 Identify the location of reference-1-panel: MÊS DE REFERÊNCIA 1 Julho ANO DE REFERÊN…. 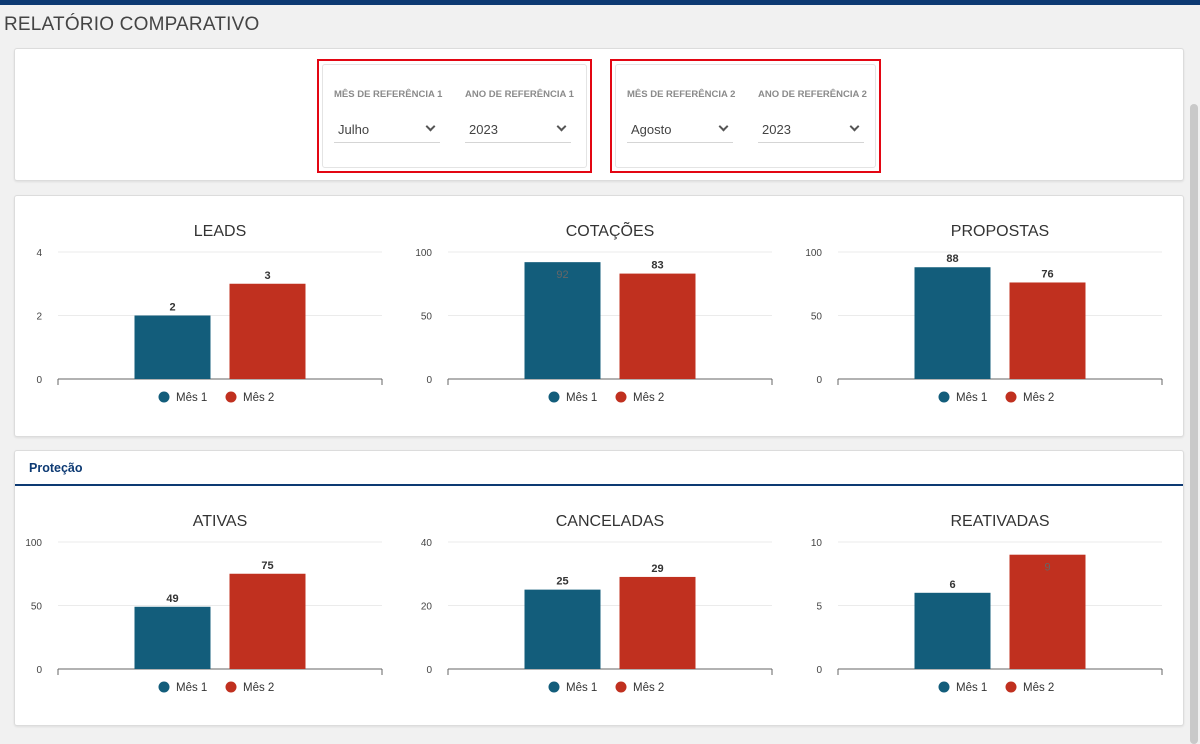
(454, 116).